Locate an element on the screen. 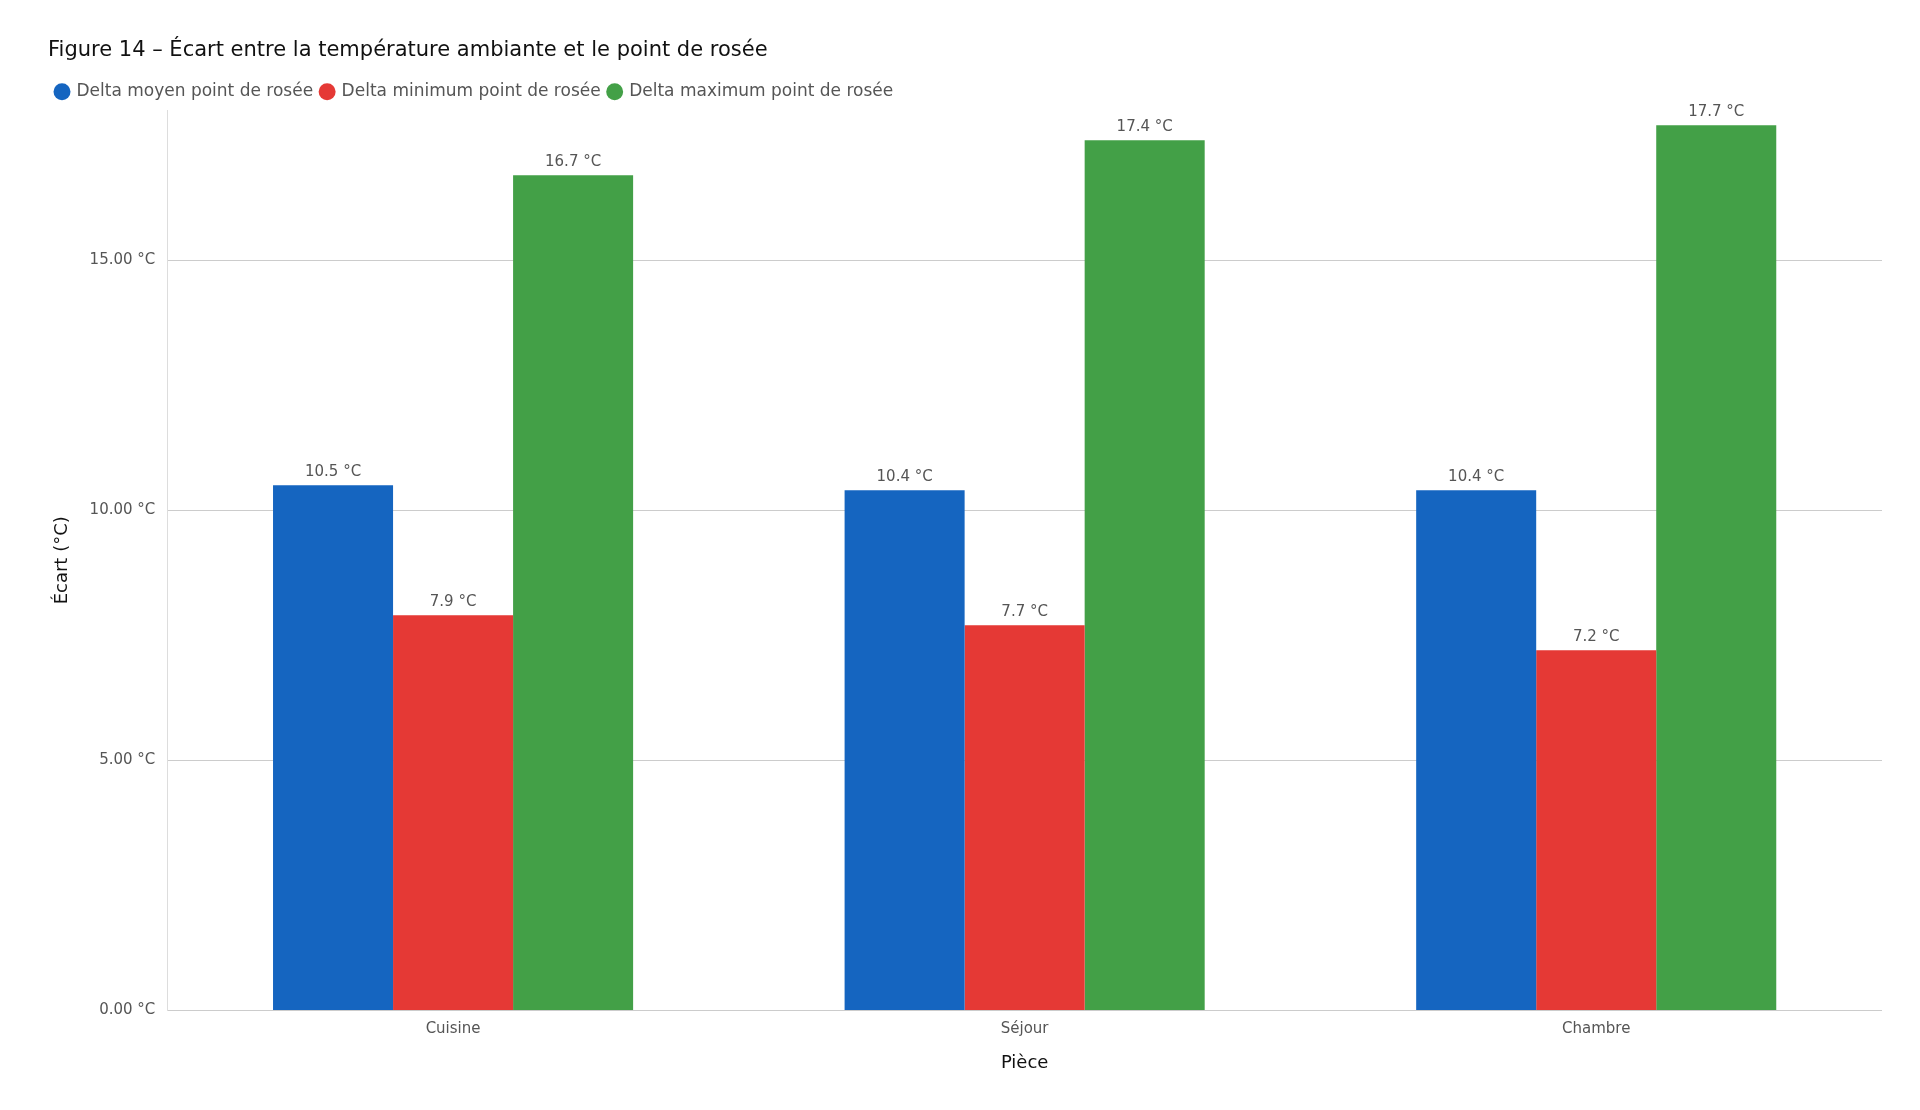  y-tick-label: 5.00 °C is located at coordinates (127, 759).